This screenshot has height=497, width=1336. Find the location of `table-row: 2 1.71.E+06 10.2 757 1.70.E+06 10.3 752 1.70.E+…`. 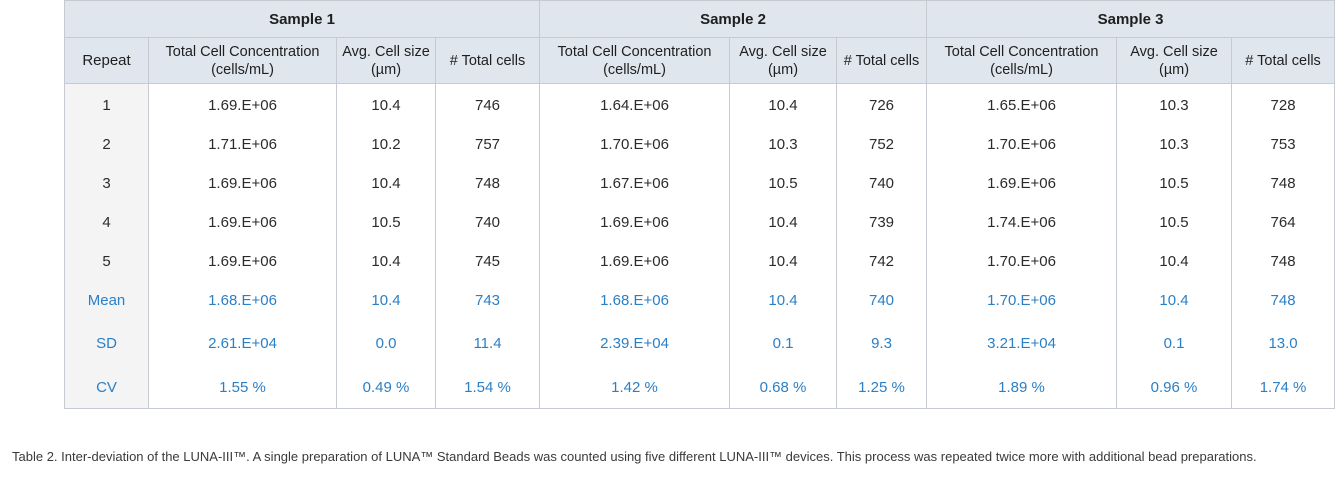

table-row: 2 1.71.E+06 10.2 757 1.70.E+06 10.3 752 1.70.E+… is located at coordinates (700, 144).